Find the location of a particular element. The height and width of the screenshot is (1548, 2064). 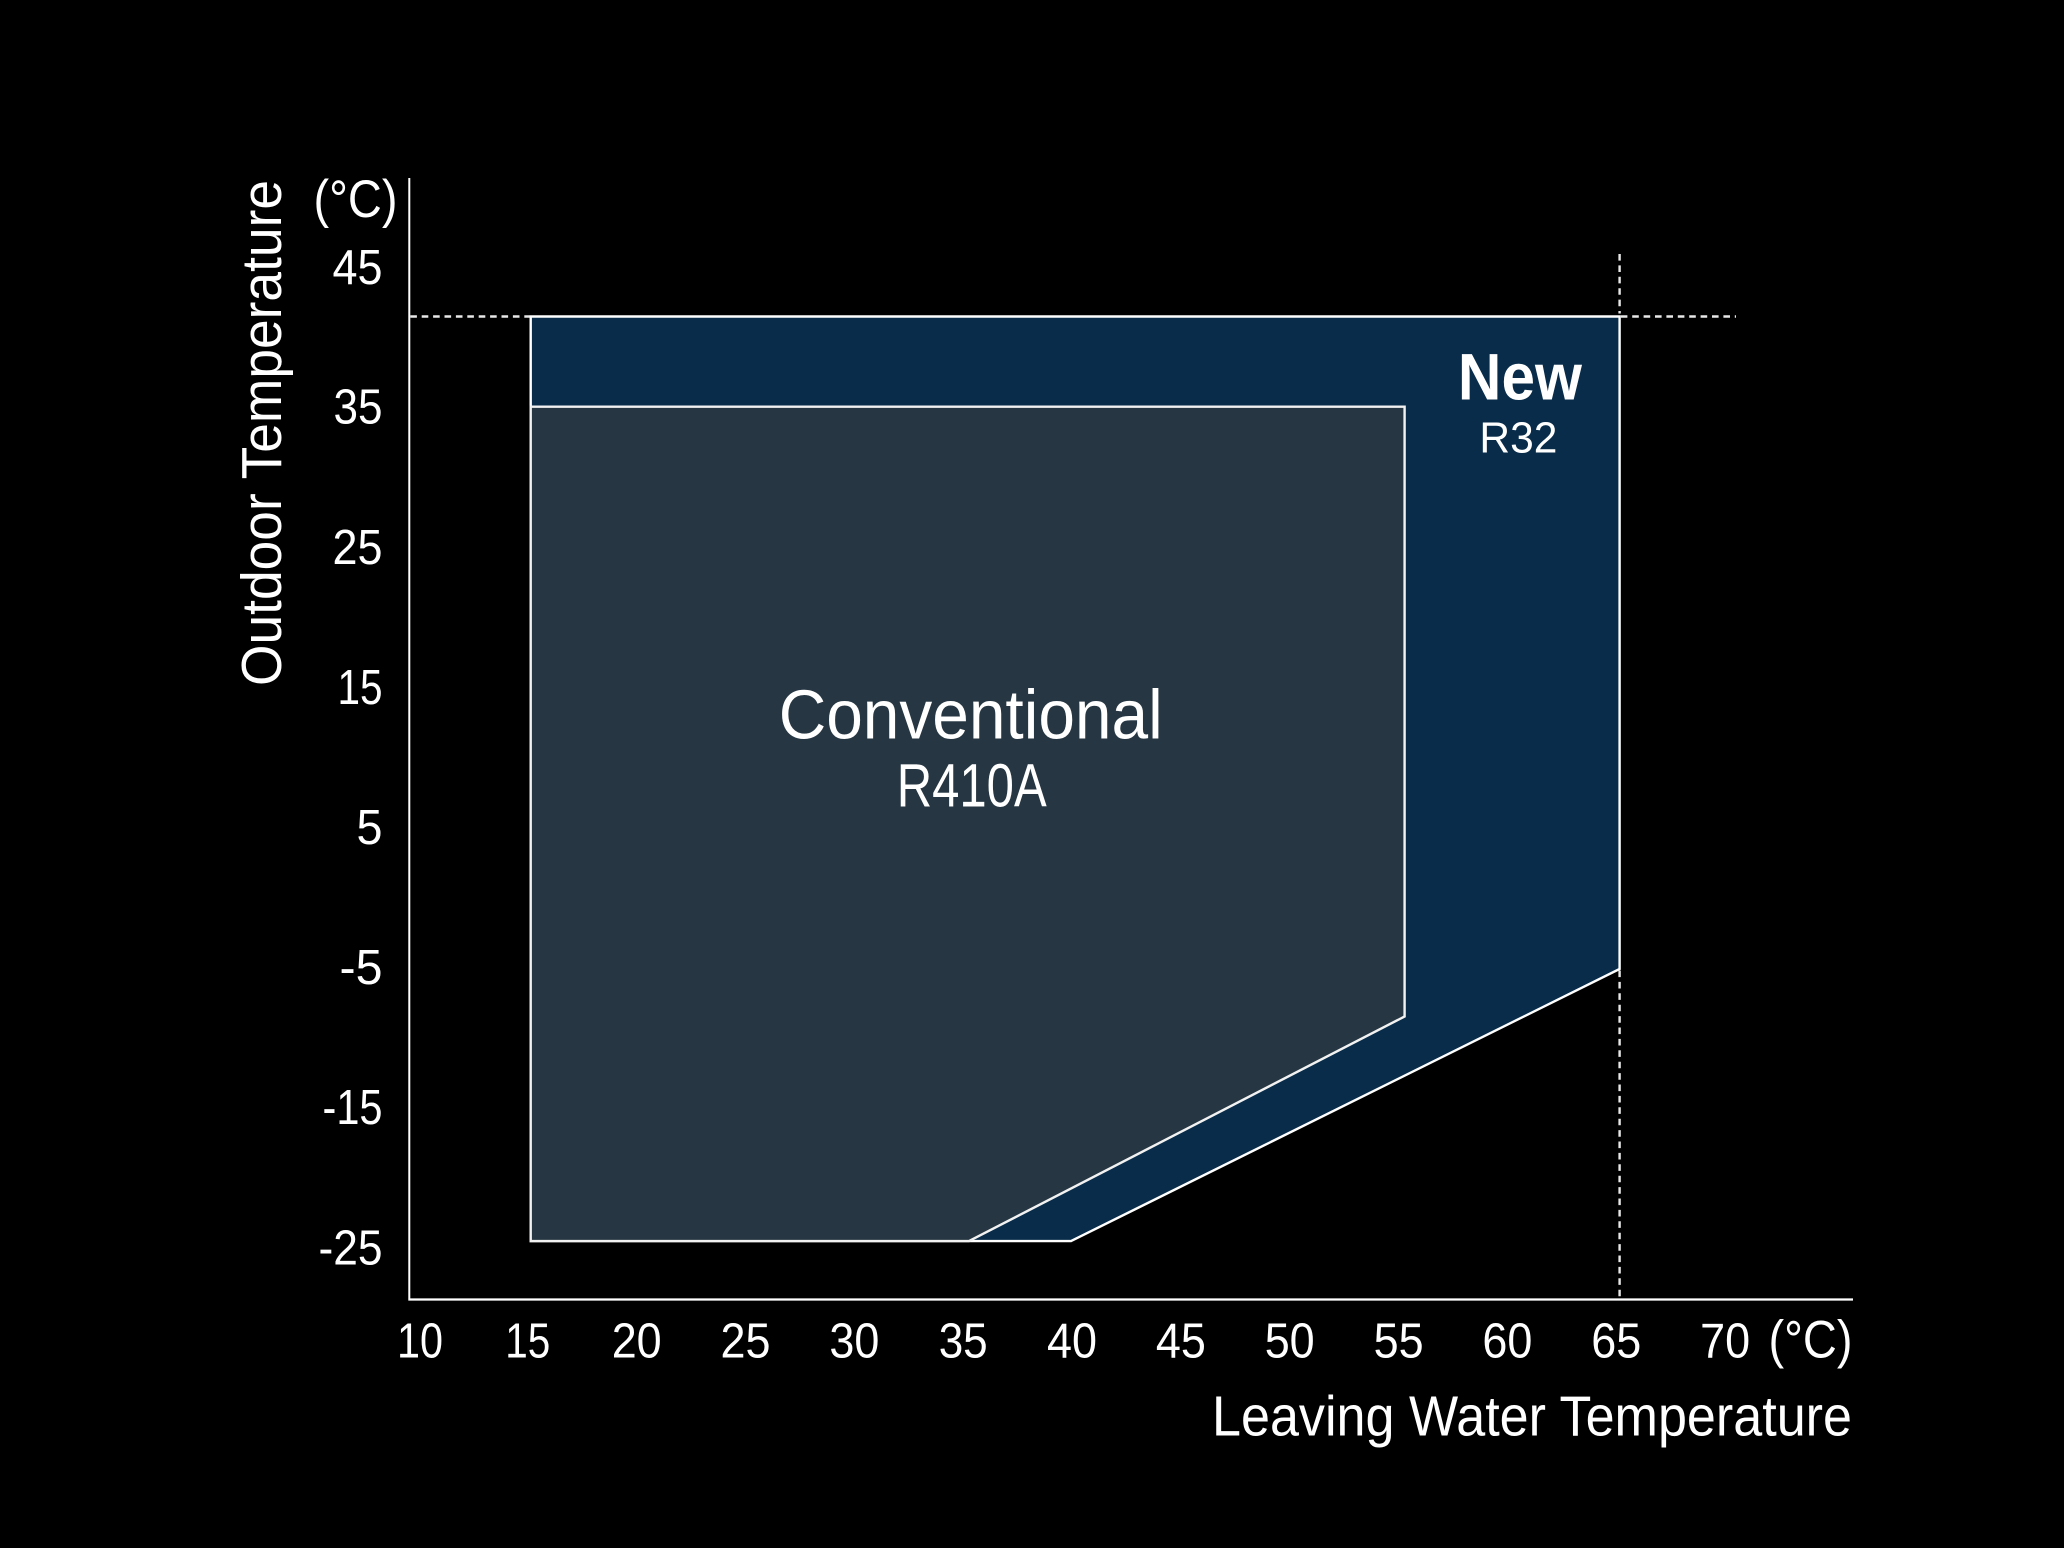

svg-text: 10 is located at coordinates (420, 1342).